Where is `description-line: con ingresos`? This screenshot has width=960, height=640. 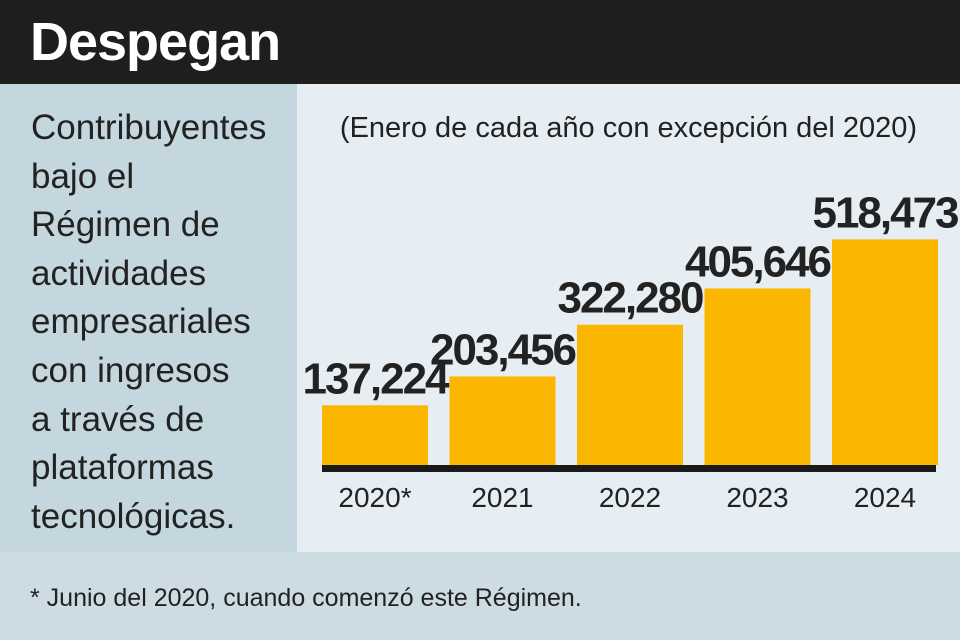 description-line: con ingresos is located at coordinates (130, 370).